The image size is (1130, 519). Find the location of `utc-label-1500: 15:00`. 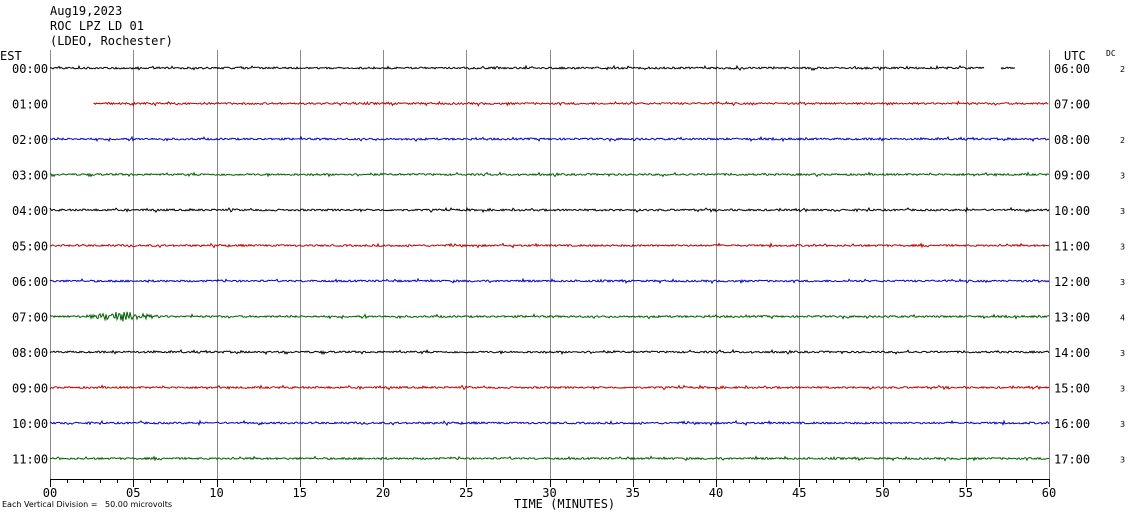

utc-label-1500: 15:00 is located at coordinates (1072, 389).